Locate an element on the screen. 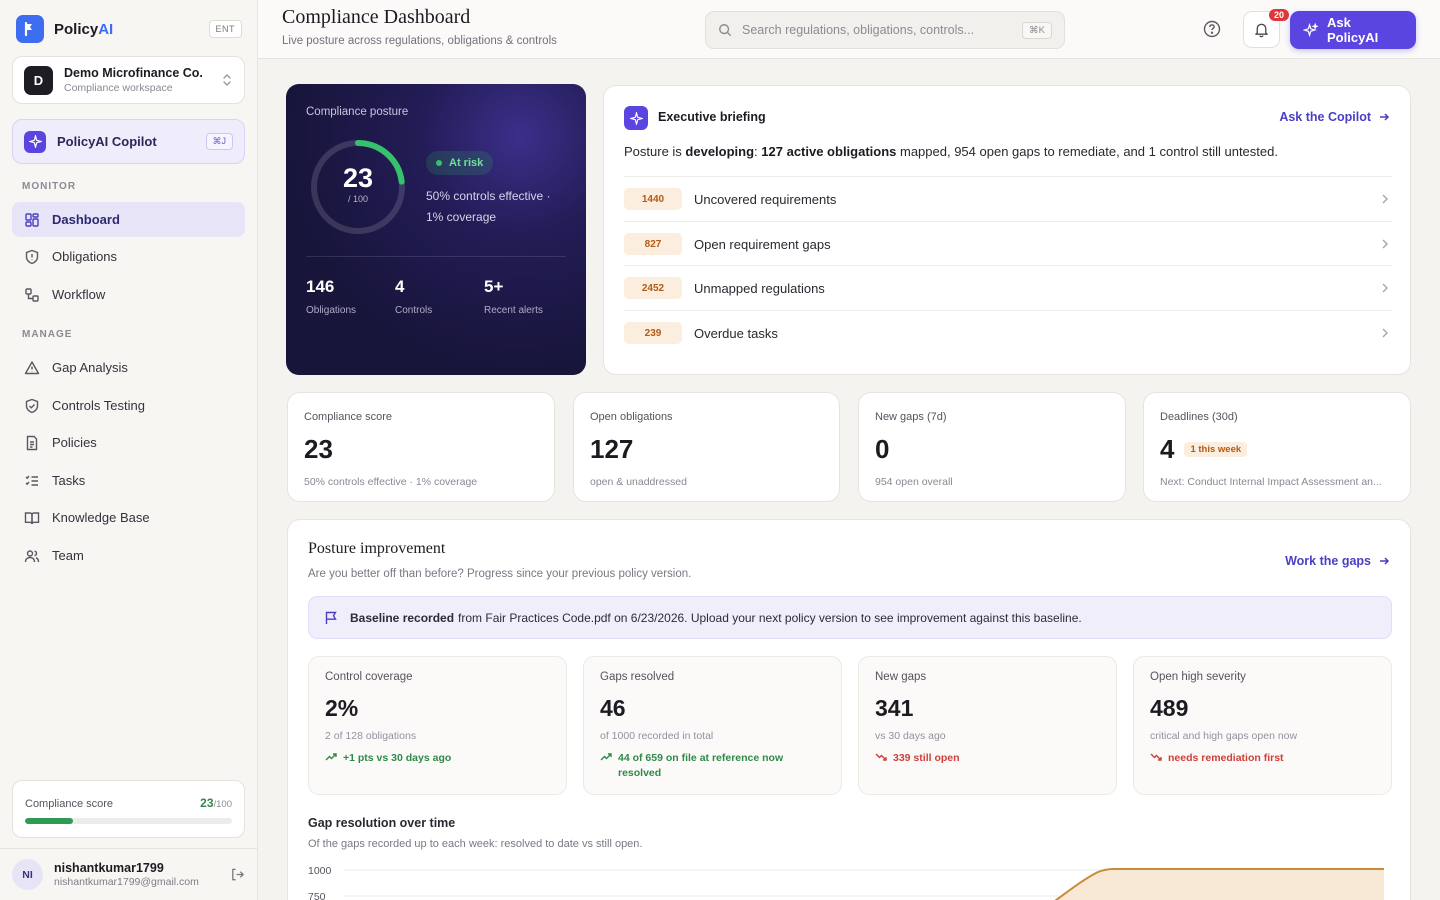  plan-badge: ENT is located at coordinates (225, 29).